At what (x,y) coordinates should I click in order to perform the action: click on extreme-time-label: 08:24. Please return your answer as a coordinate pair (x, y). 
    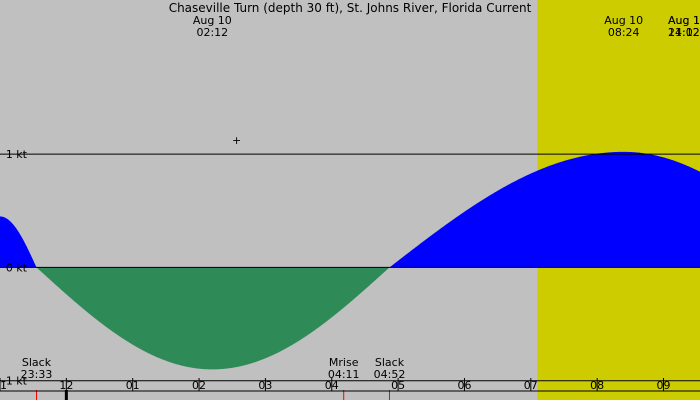
    Looking at the image, I should click on (624, 32).